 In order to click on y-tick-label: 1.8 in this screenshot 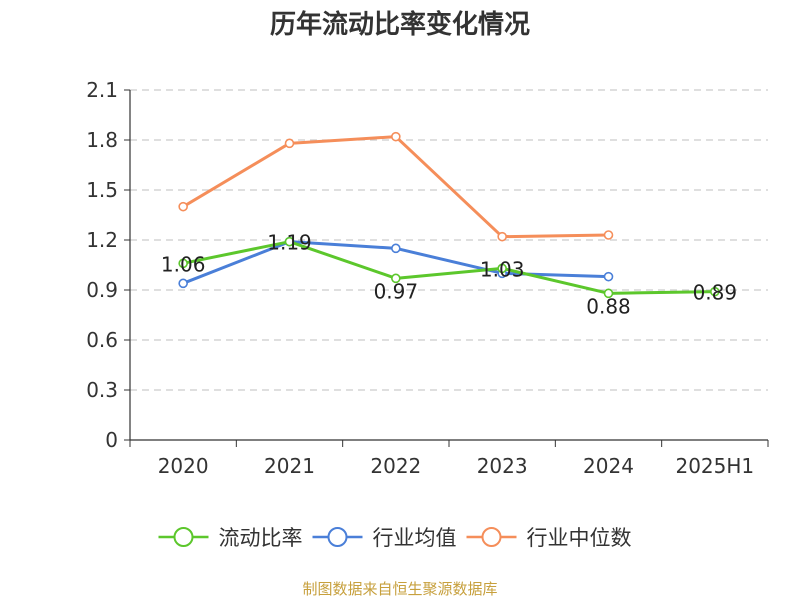, I will do `click(102, 140)`.